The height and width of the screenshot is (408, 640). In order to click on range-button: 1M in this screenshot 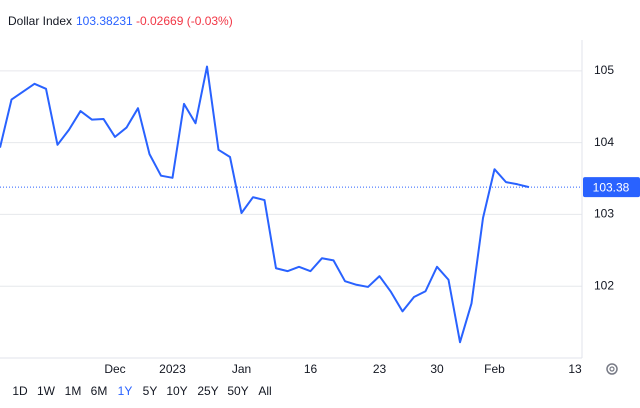, I will do `click(73, 391)`.